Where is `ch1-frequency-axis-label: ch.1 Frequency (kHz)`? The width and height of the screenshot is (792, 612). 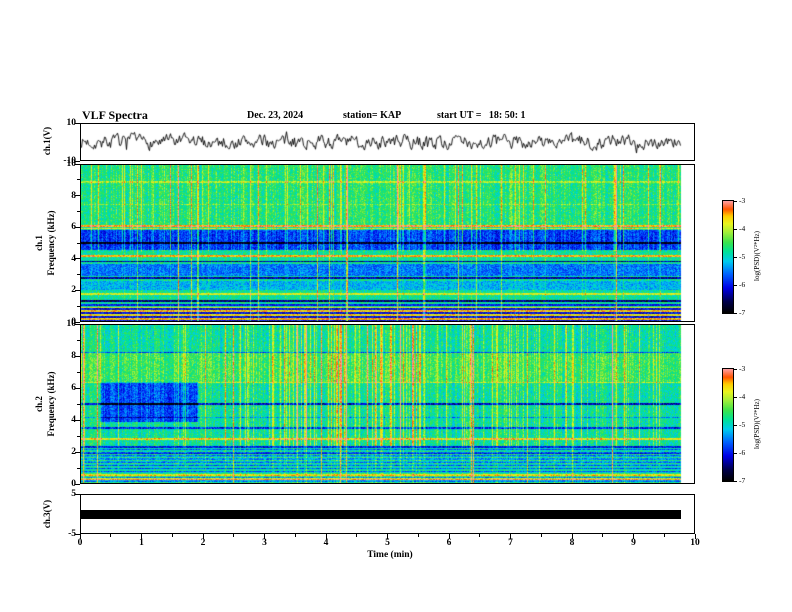 ch1-frequency-axis-label: ch.1 Frequency (kHz) is located at coordinates (45, 243).